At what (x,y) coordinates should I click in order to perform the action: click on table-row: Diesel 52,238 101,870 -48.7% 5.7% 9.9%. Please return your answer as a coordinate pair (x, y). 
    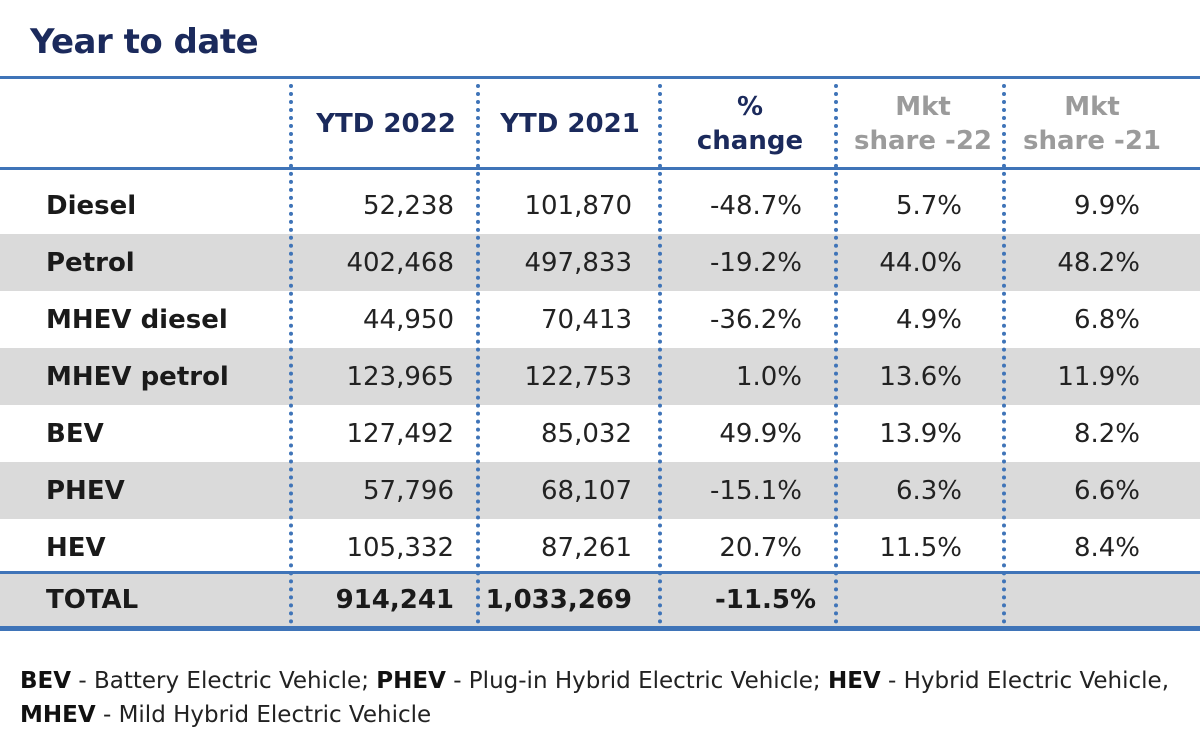
    Looking at the image, I should click on (600, 205).